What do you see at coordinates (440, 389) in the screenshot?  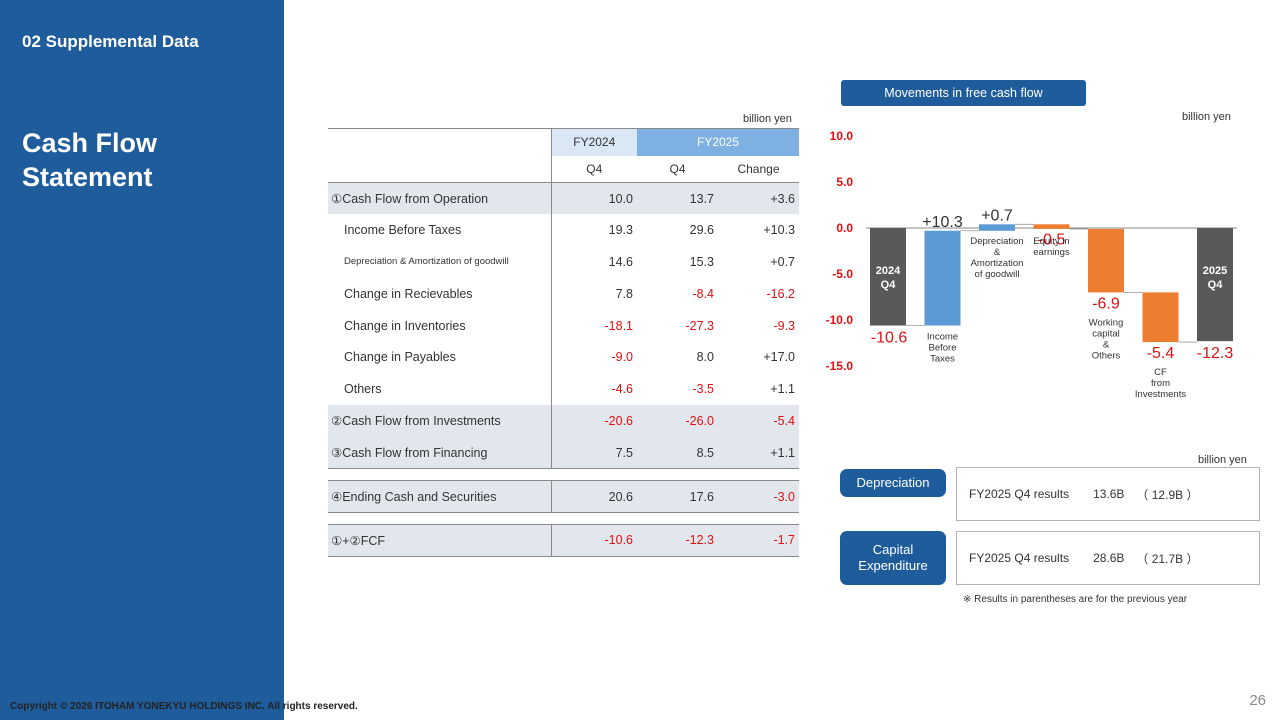 I see `row-label: Others` at bounding box center [440, 389].